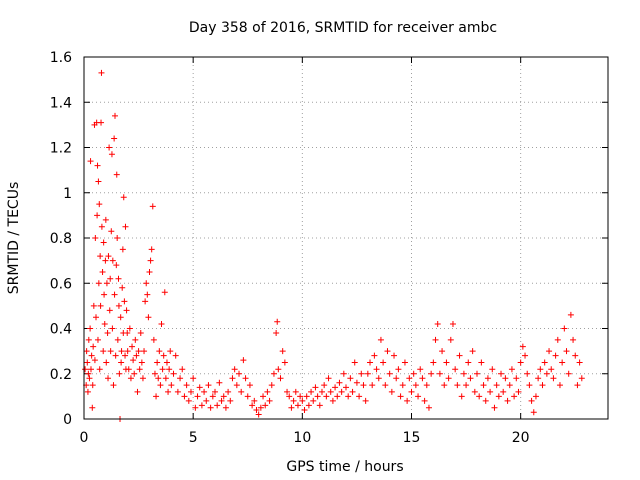 The image size is (640, 480). What do you see at coordinates (61, 375) in the screenshot?
I see `y-tick-label: 0.2` at bounding box center [61, 375].